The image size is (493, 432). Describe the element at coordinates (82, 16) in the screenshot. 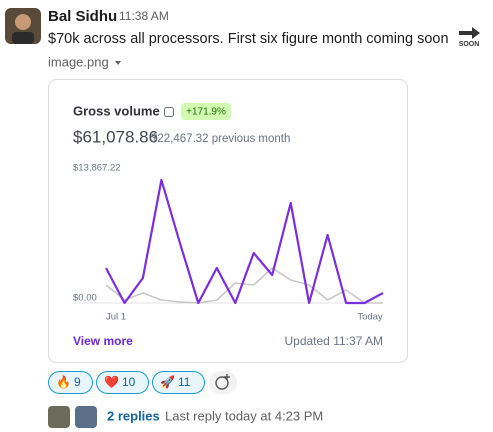

I see `author: Bal Sidhu` at that location.